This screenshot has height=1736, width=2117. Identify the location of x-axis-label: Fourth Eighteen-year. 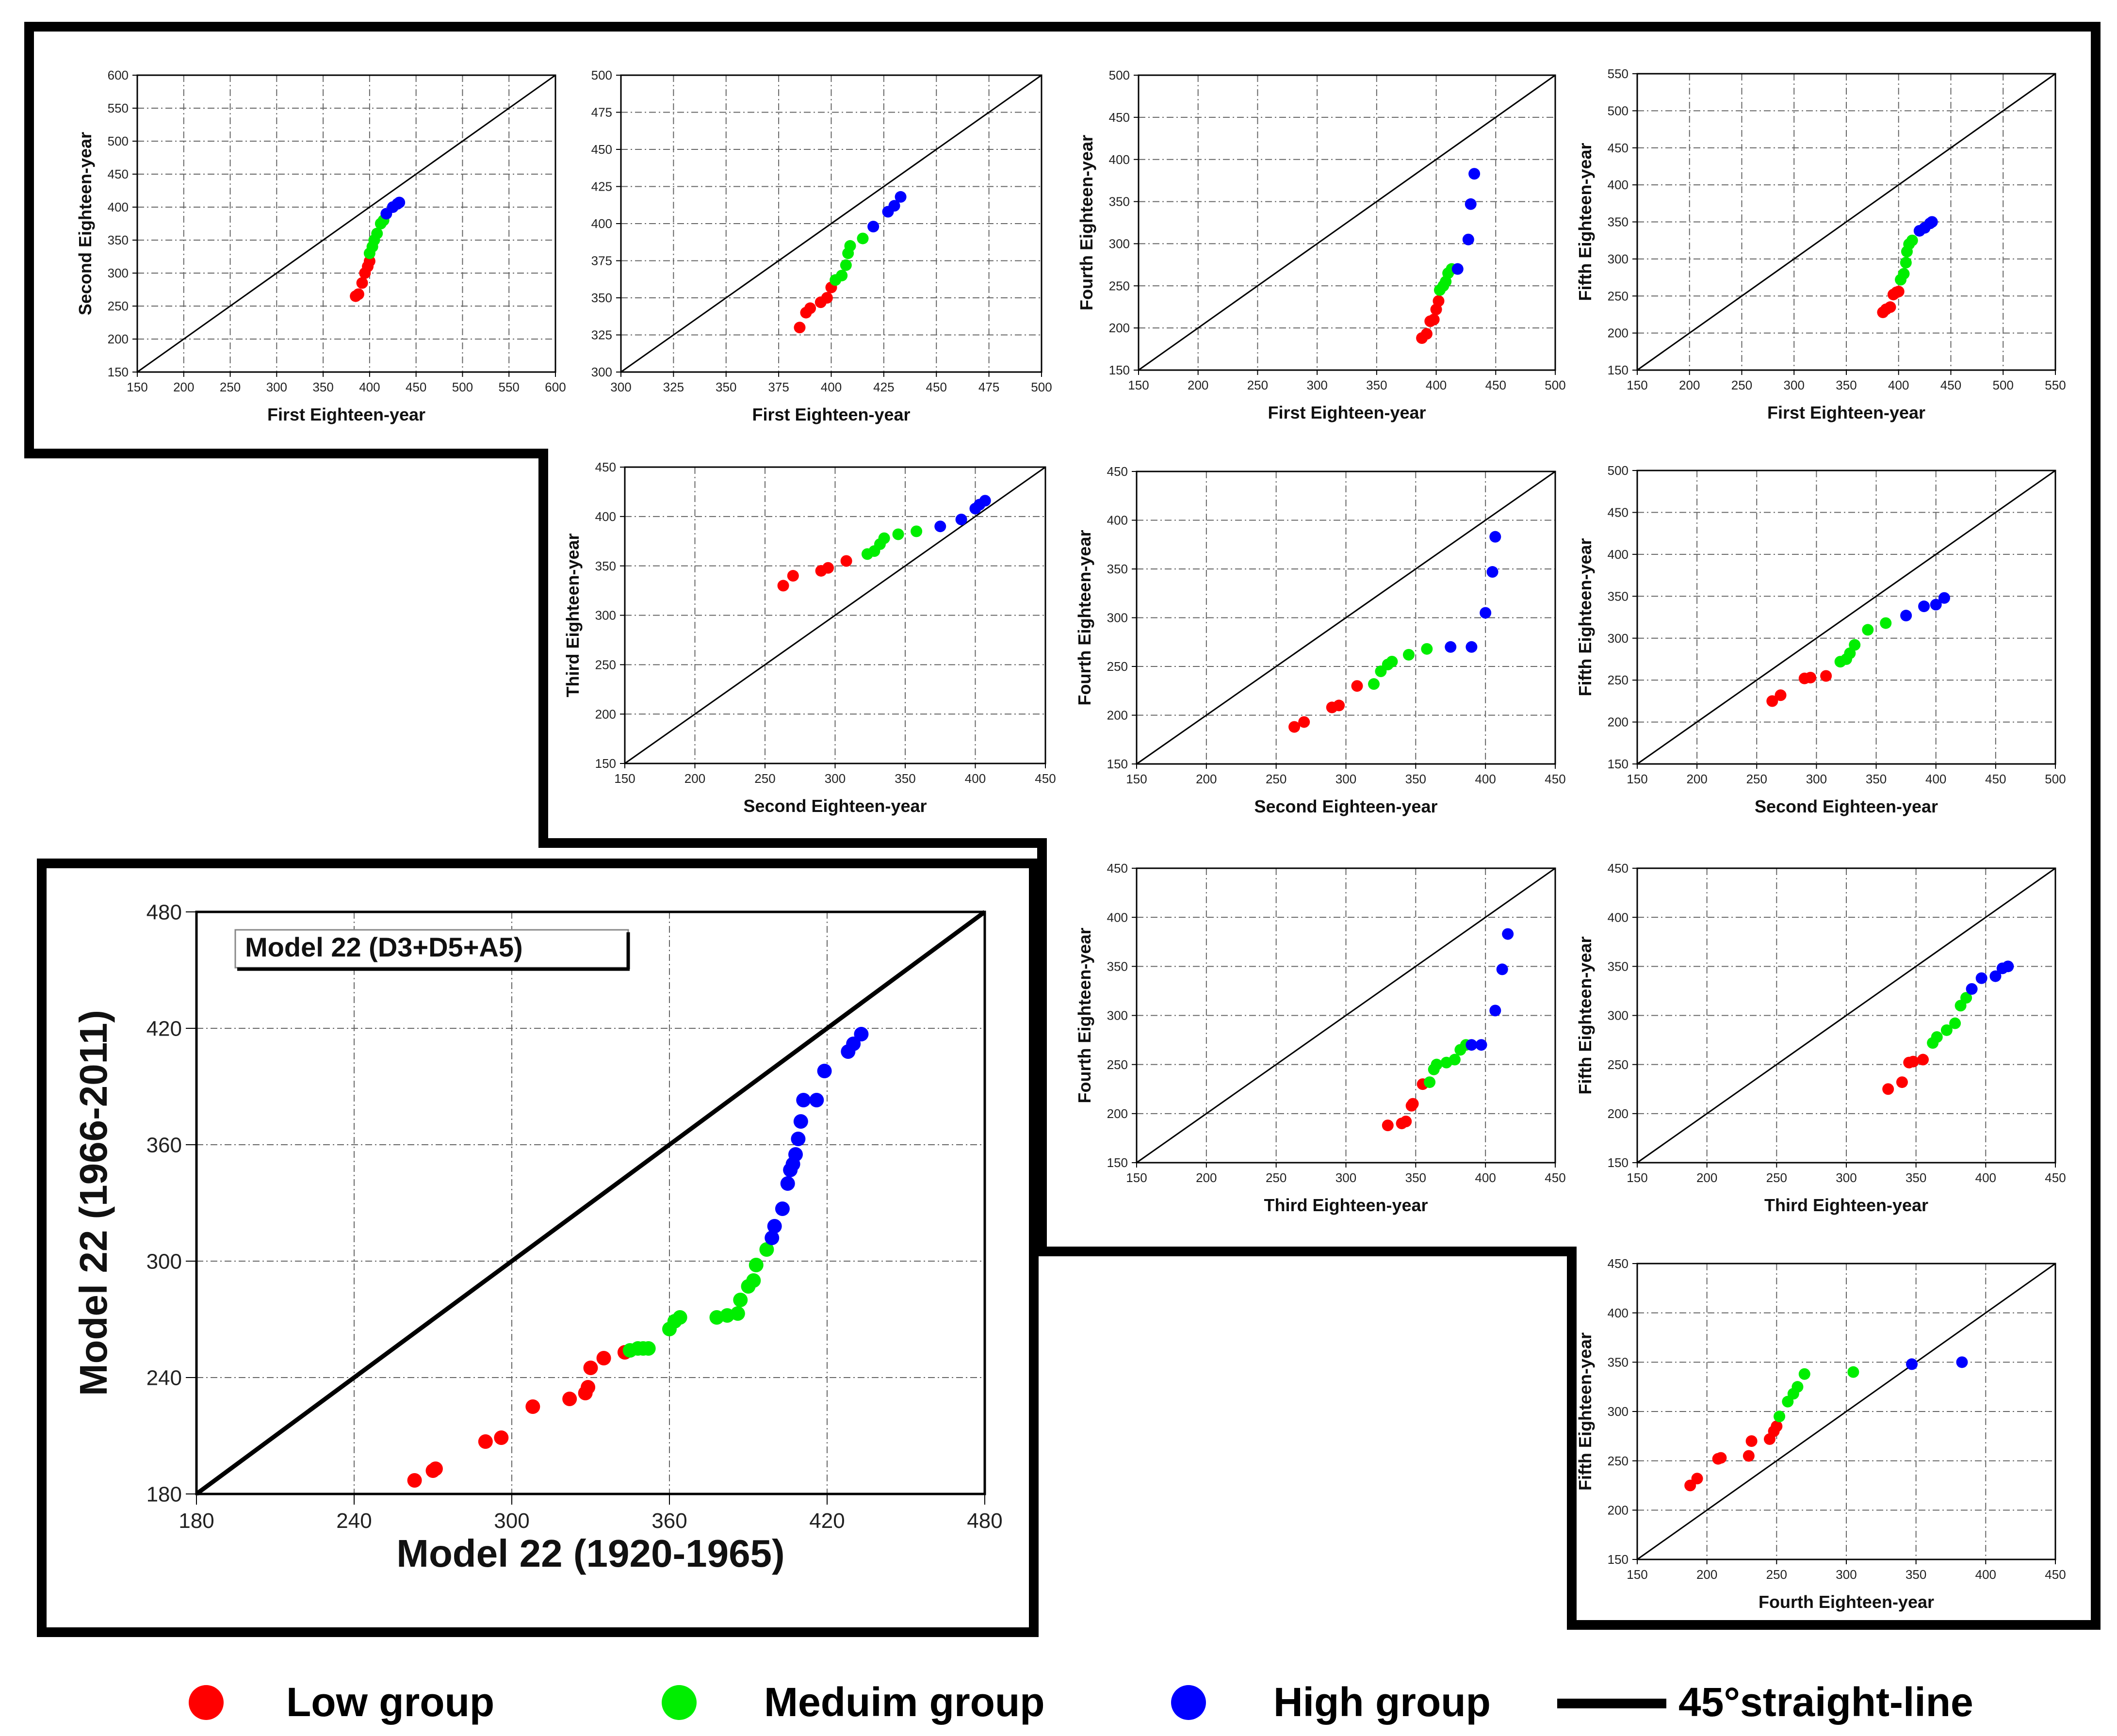
(1846, 1602).